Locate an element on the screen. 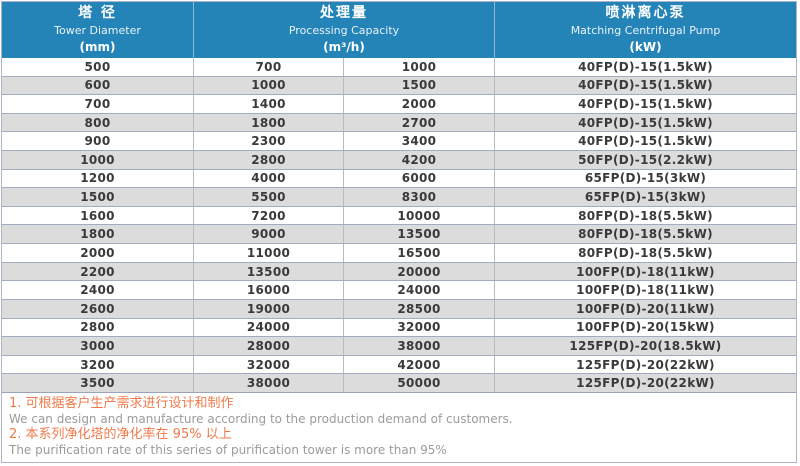 This screenshot has height=466, width=800. cell-diameter: 2800 is located at coordinates (97, 327).